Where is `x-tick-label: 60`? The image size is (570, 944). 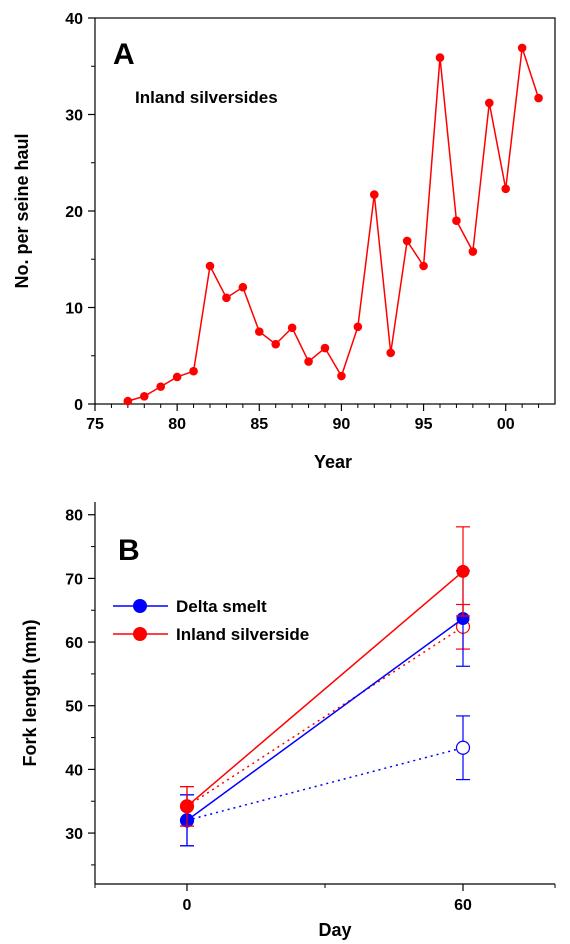 x-tick-label: 60 is located at coordinates (463, 905).